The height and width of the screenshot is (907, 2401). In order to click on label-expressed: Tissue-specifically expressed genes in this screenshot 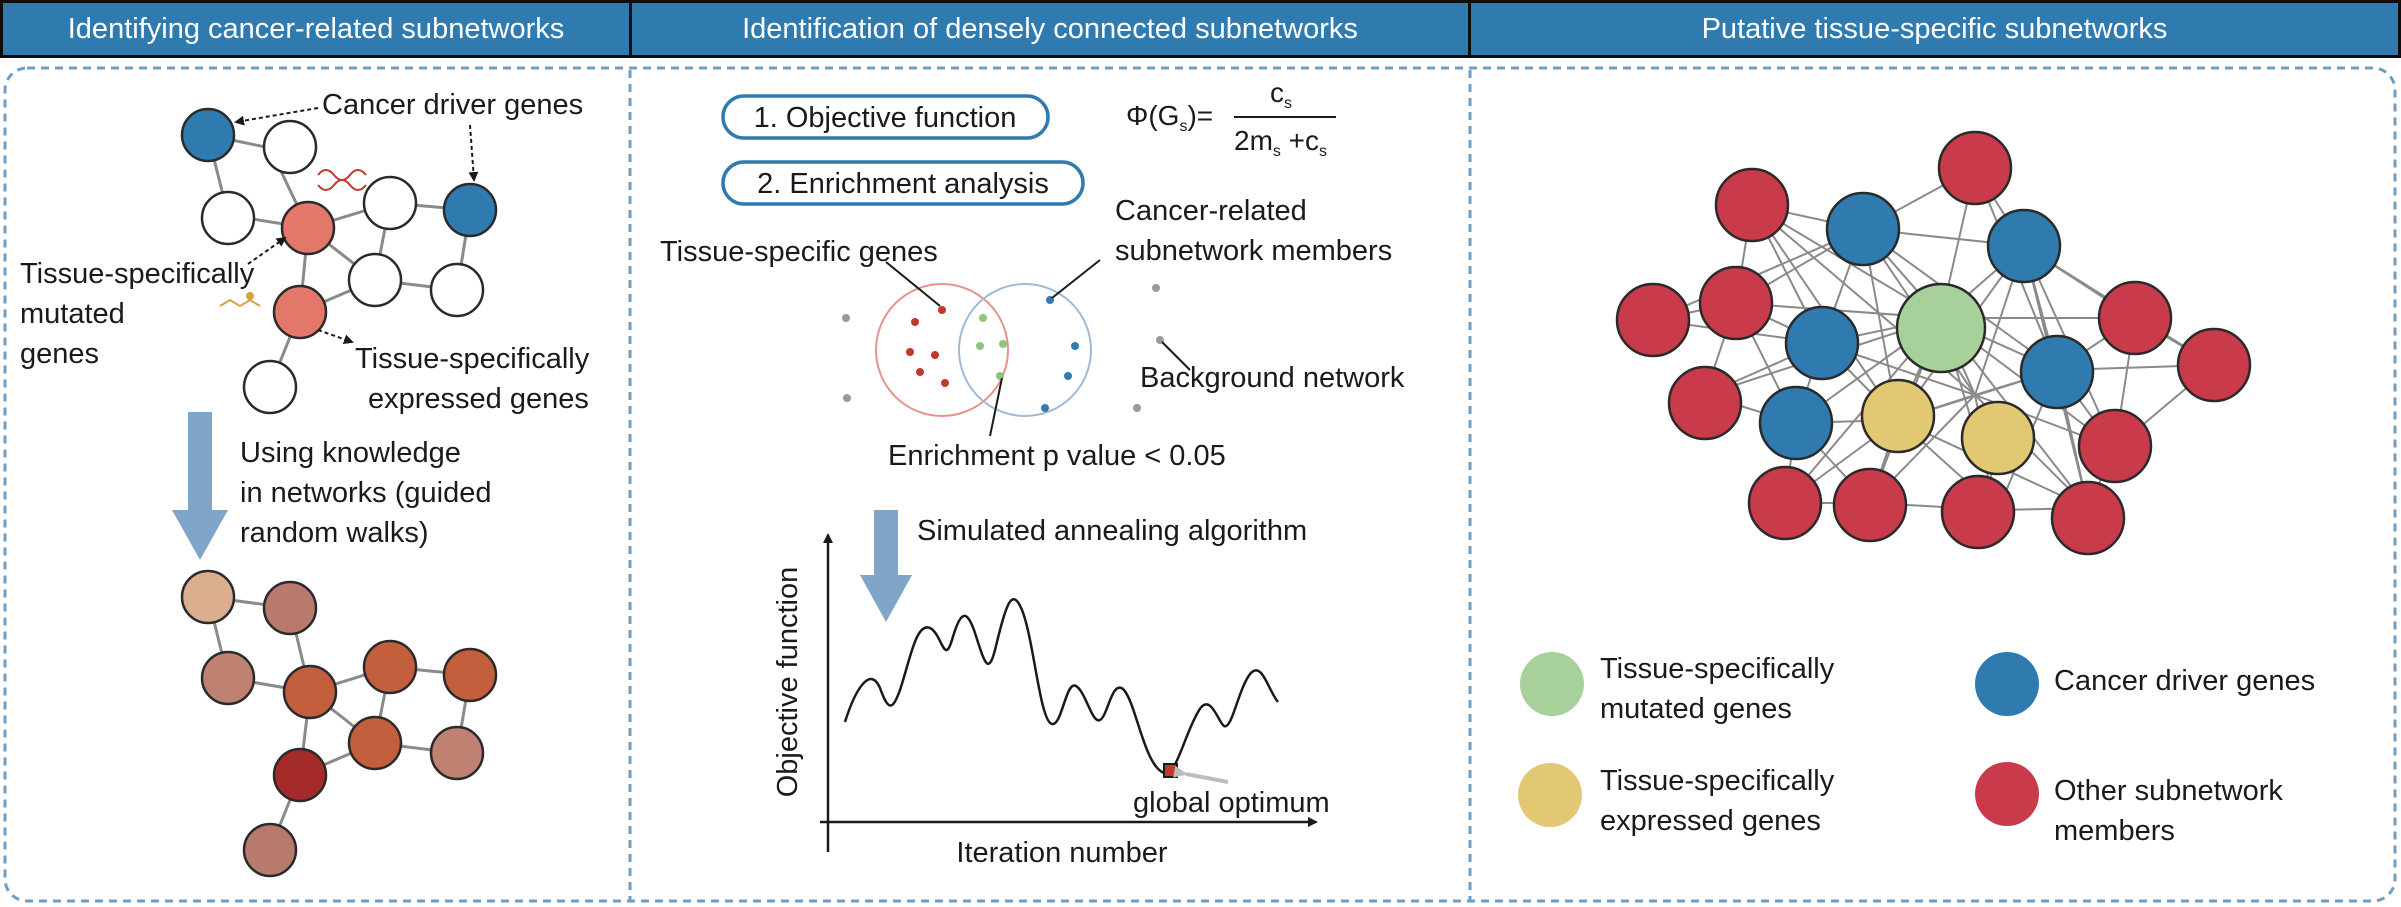, I will do `click(476, 379)`.